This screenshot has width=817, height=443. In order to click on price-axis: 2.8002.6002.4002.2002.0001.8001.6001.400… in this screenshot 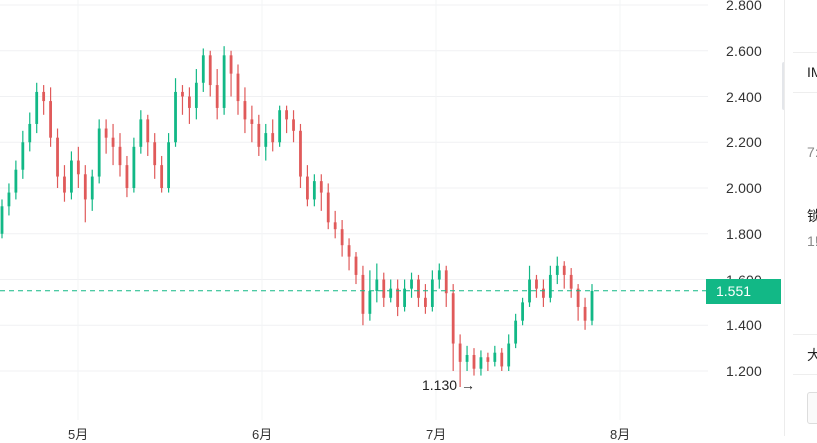, I will do `click(746, 218)`.